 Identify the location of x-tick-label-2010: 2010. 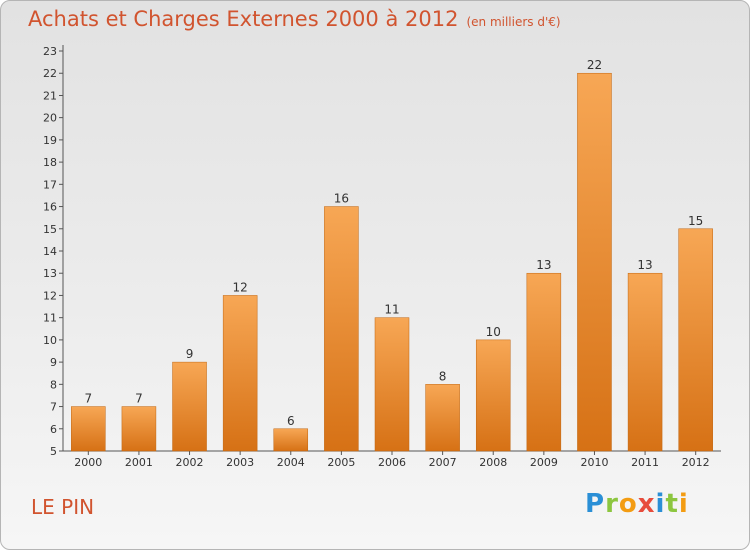
(594, 462).